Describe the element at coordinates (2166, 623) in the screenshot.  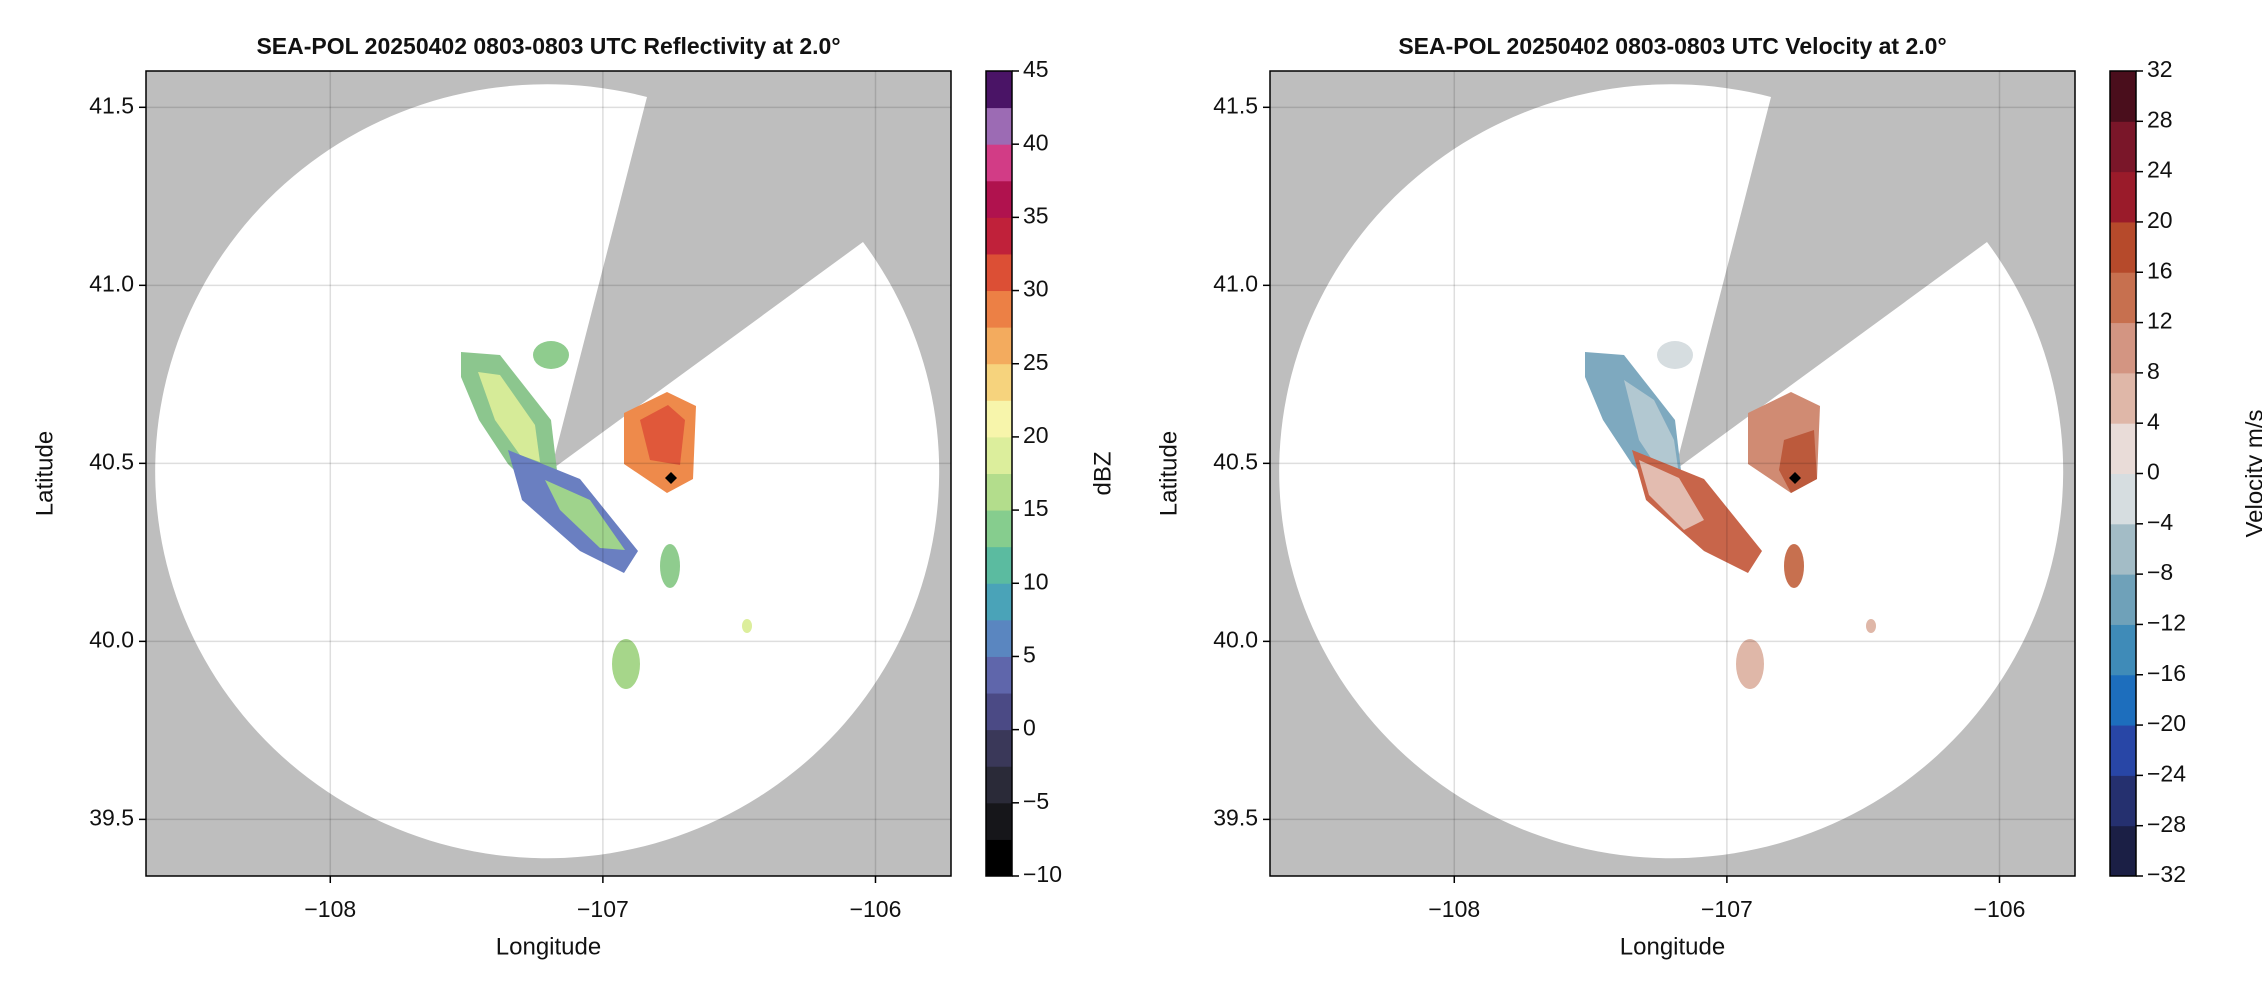
I see `colorbar-tick-label: −12` at that location.